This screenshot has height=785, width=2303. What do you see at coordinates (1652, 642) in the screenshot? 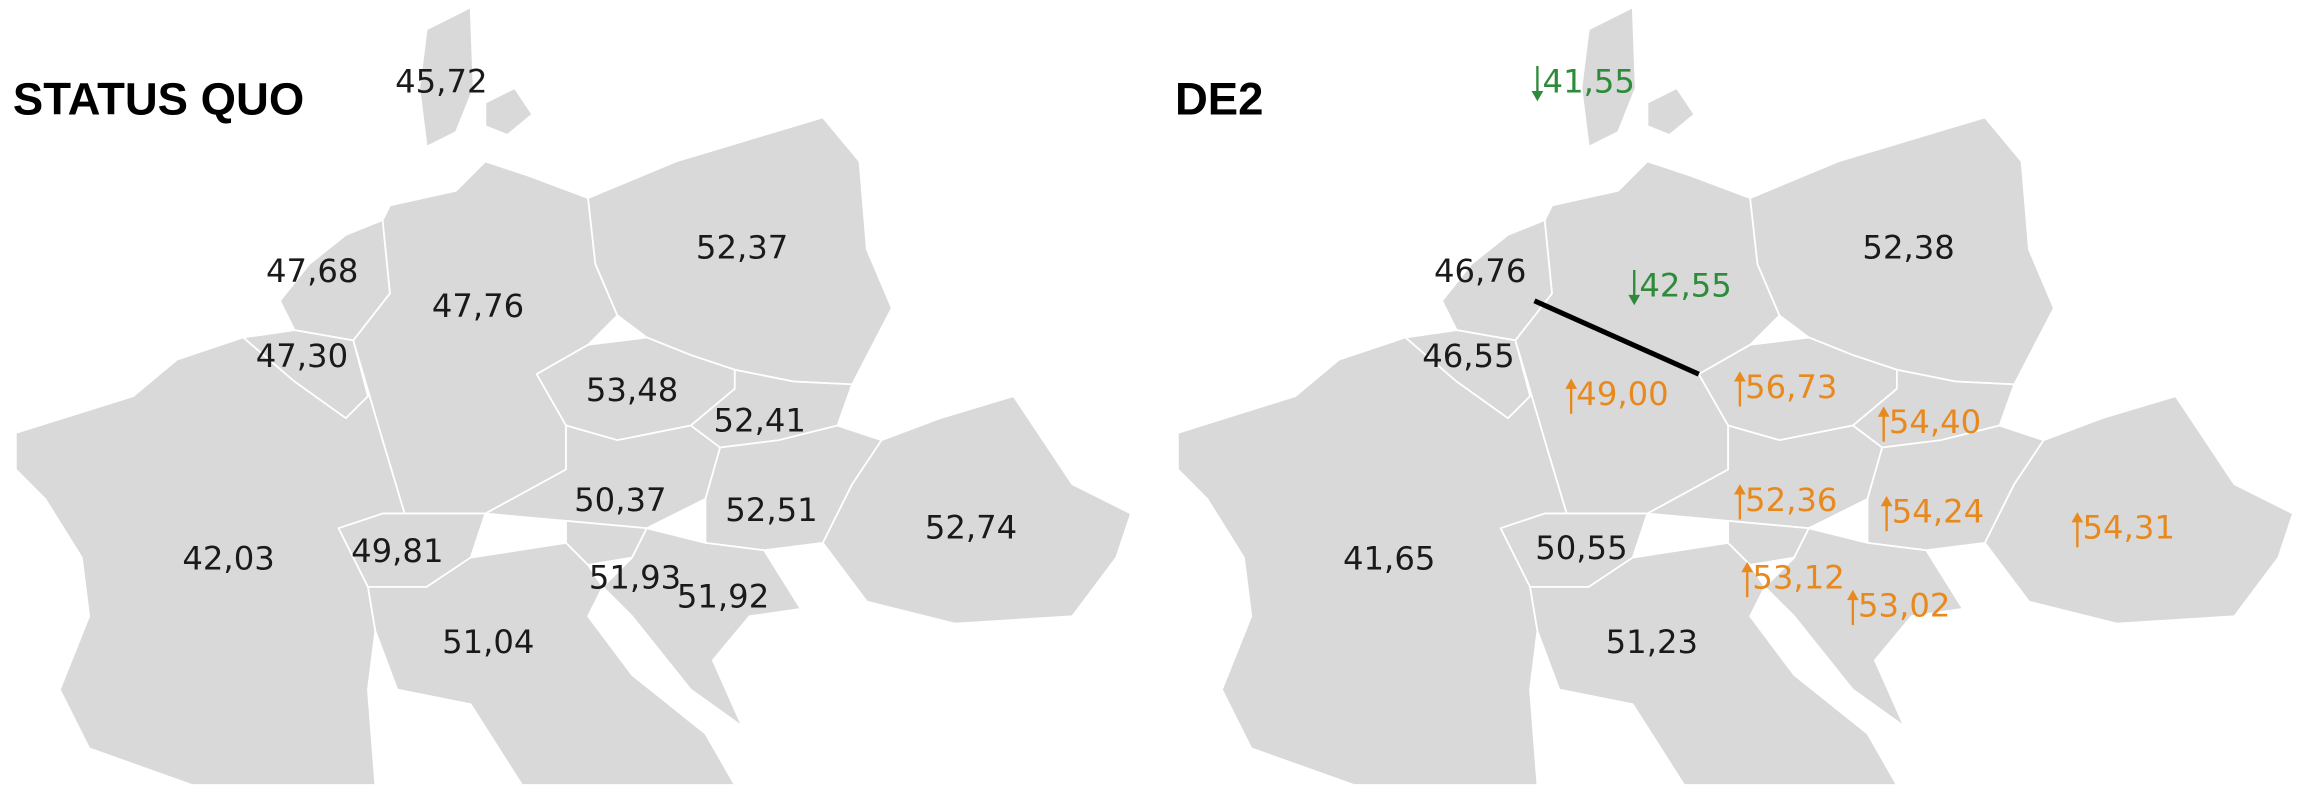
I see `price-label: 51,23` at bounding box center [1652, 642].